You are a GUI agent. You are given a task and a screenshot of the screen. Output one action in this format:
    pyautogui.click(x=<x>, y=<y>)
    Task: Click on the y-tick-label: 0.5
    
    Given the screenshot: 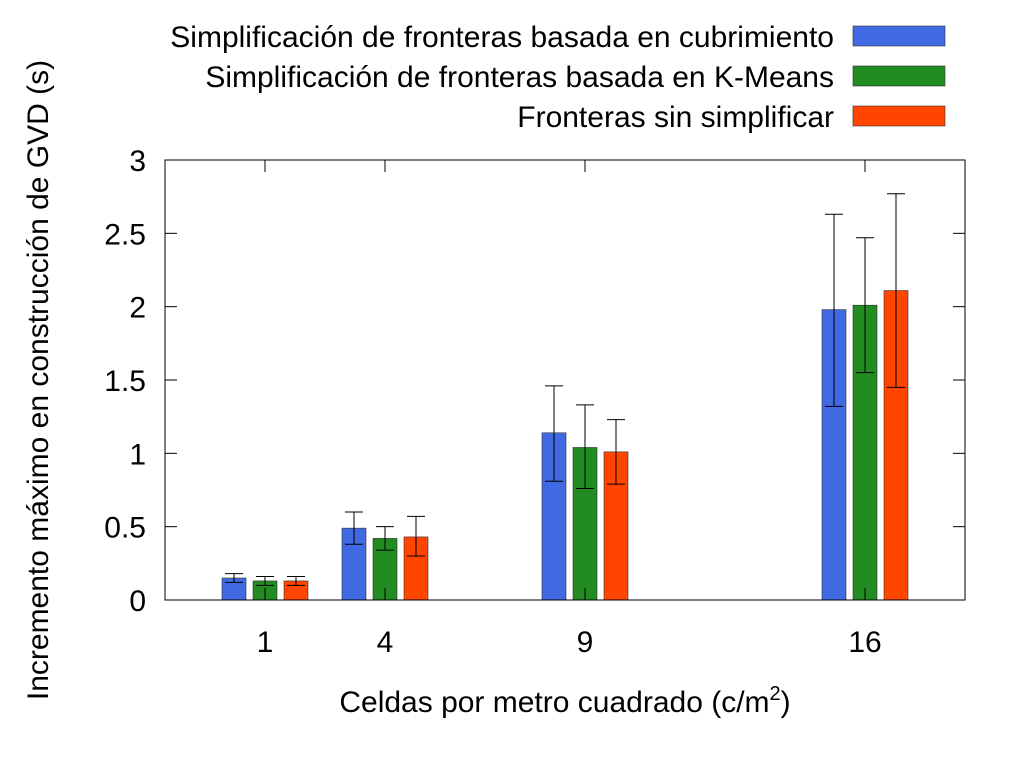 What is the action you would take?
    pyautogui.click(x=125, y=528)
    